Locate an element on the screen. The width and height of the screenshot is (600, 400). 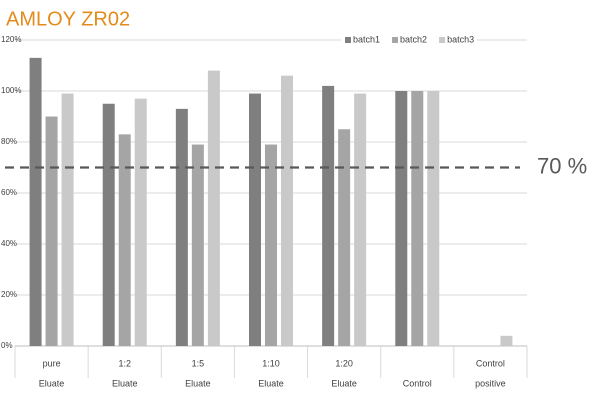
x-tick-label: 1:5 is located at coordinates (198, 363).